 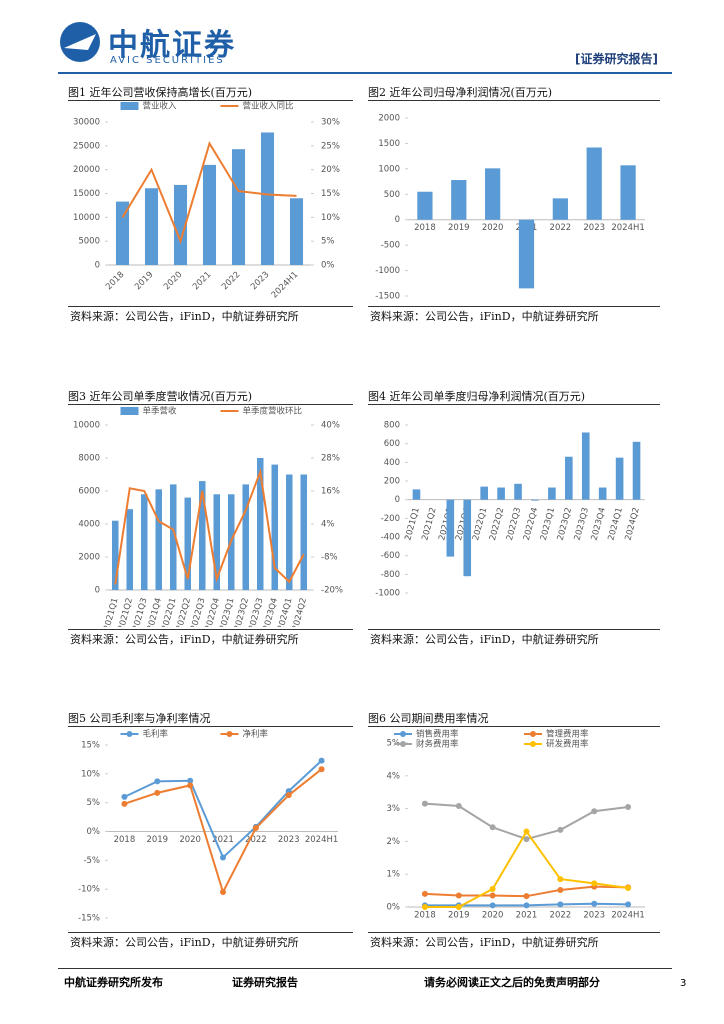 What do you see at coordinates (392, 444) in the screenshot?
I see `y-tick-label: 600` at bounding box center [392, 444].